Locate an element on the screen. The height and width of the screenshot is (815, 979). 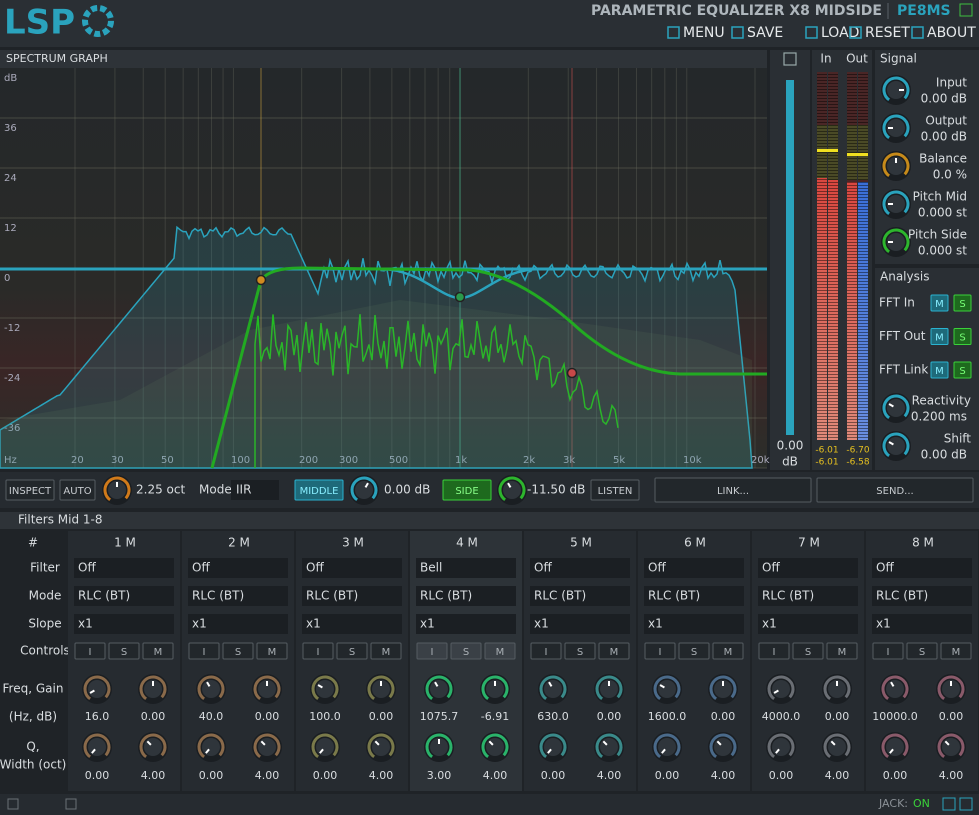
middle-button is located at coordinates (319, 490).